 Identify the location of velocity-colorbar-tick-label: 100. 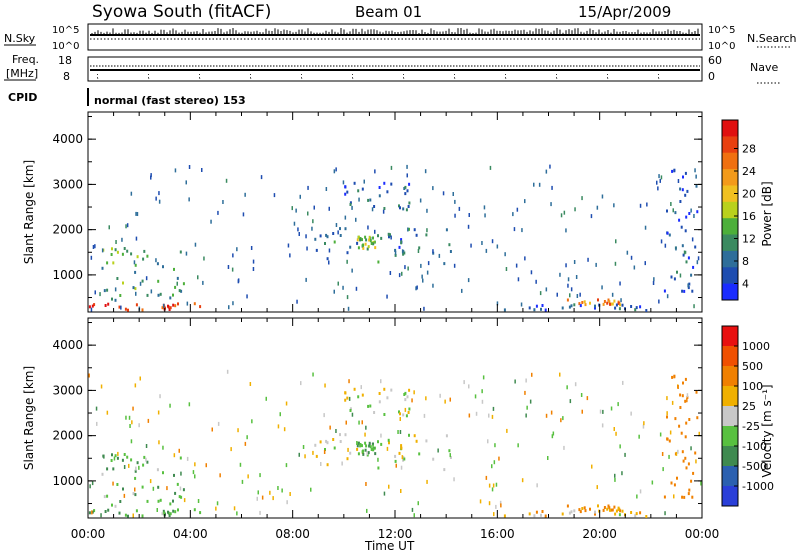
(752, 386).